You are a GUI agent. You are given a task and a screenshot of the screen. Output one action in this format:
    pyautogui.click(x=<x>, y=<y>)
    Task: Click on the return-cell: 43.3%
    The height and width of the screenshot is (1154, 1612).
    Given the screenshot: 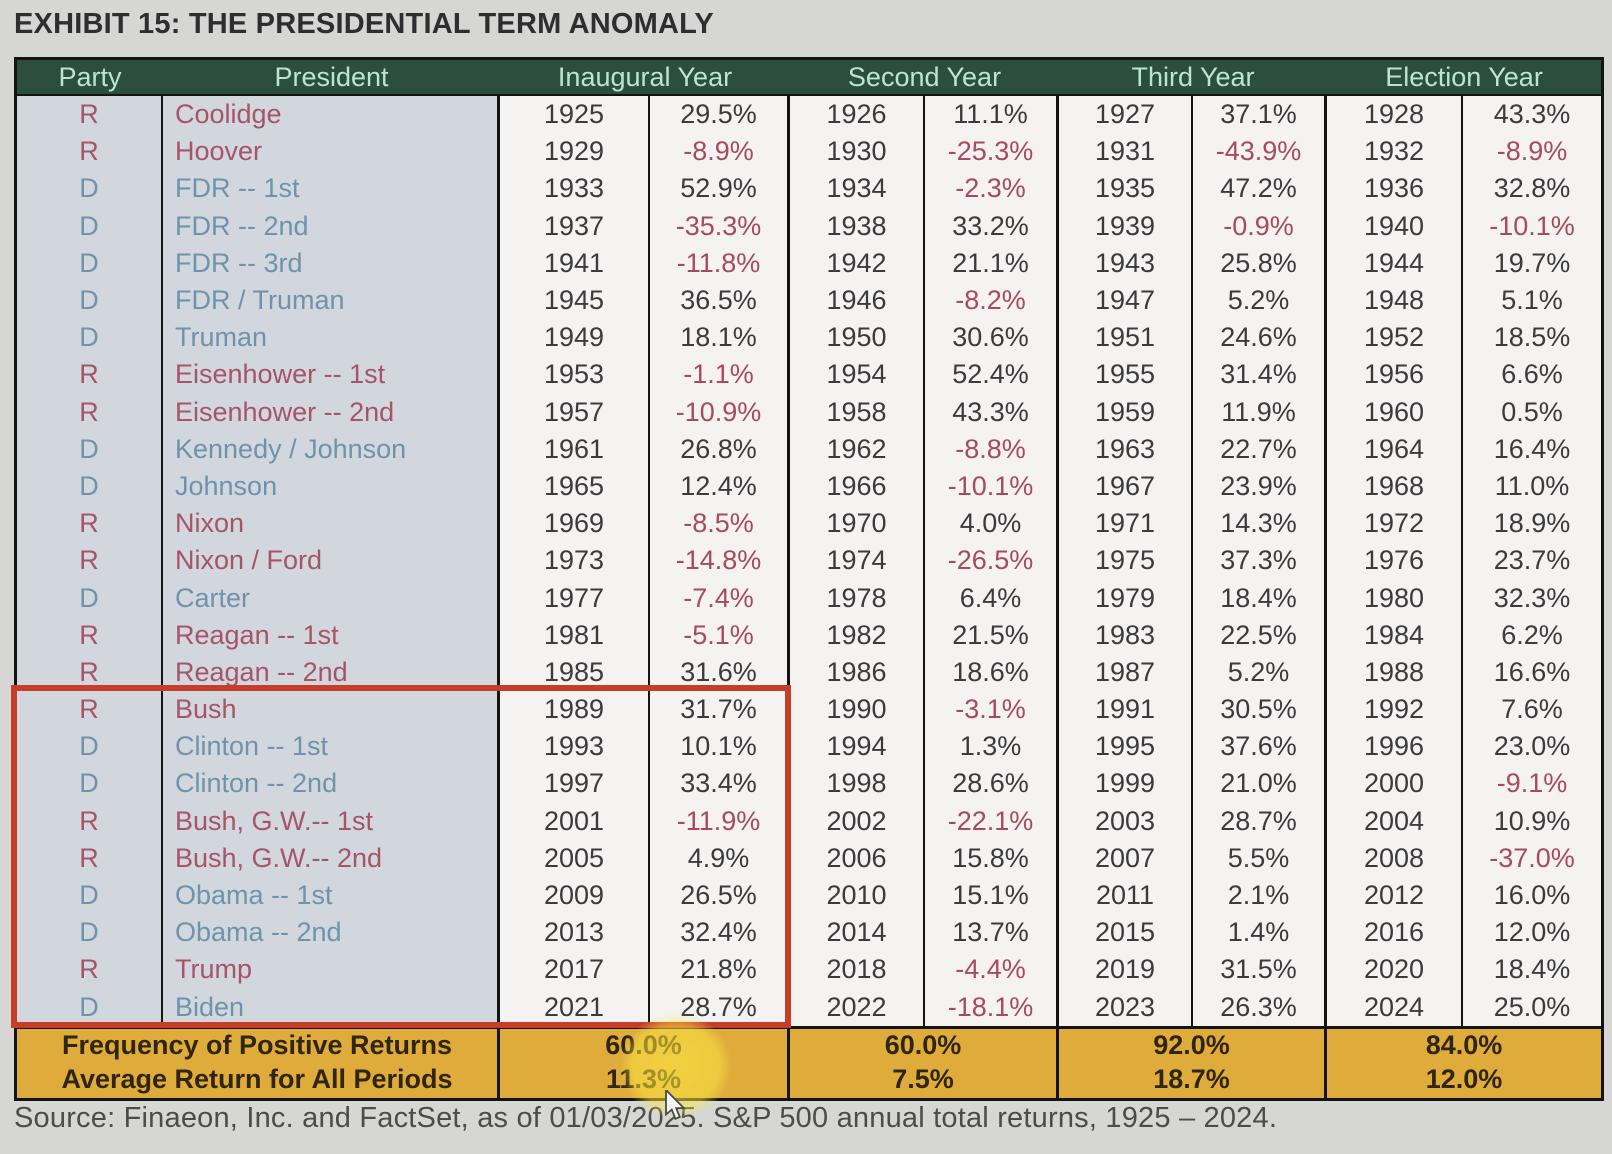 What is the action you would take?
    pyautogui.click(x=1532, y=115)
    